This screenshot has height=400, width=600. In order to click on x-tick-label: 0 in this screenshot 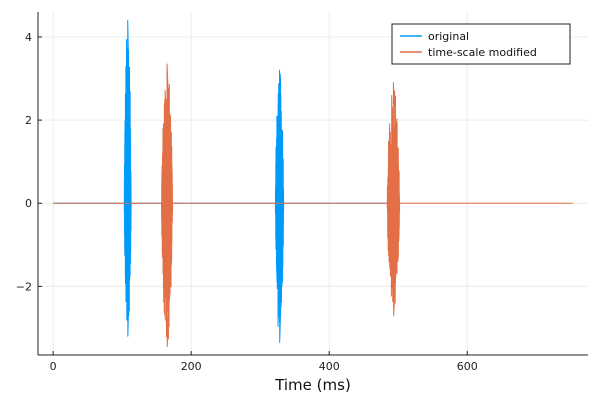, I will do `click(53, 366)`.